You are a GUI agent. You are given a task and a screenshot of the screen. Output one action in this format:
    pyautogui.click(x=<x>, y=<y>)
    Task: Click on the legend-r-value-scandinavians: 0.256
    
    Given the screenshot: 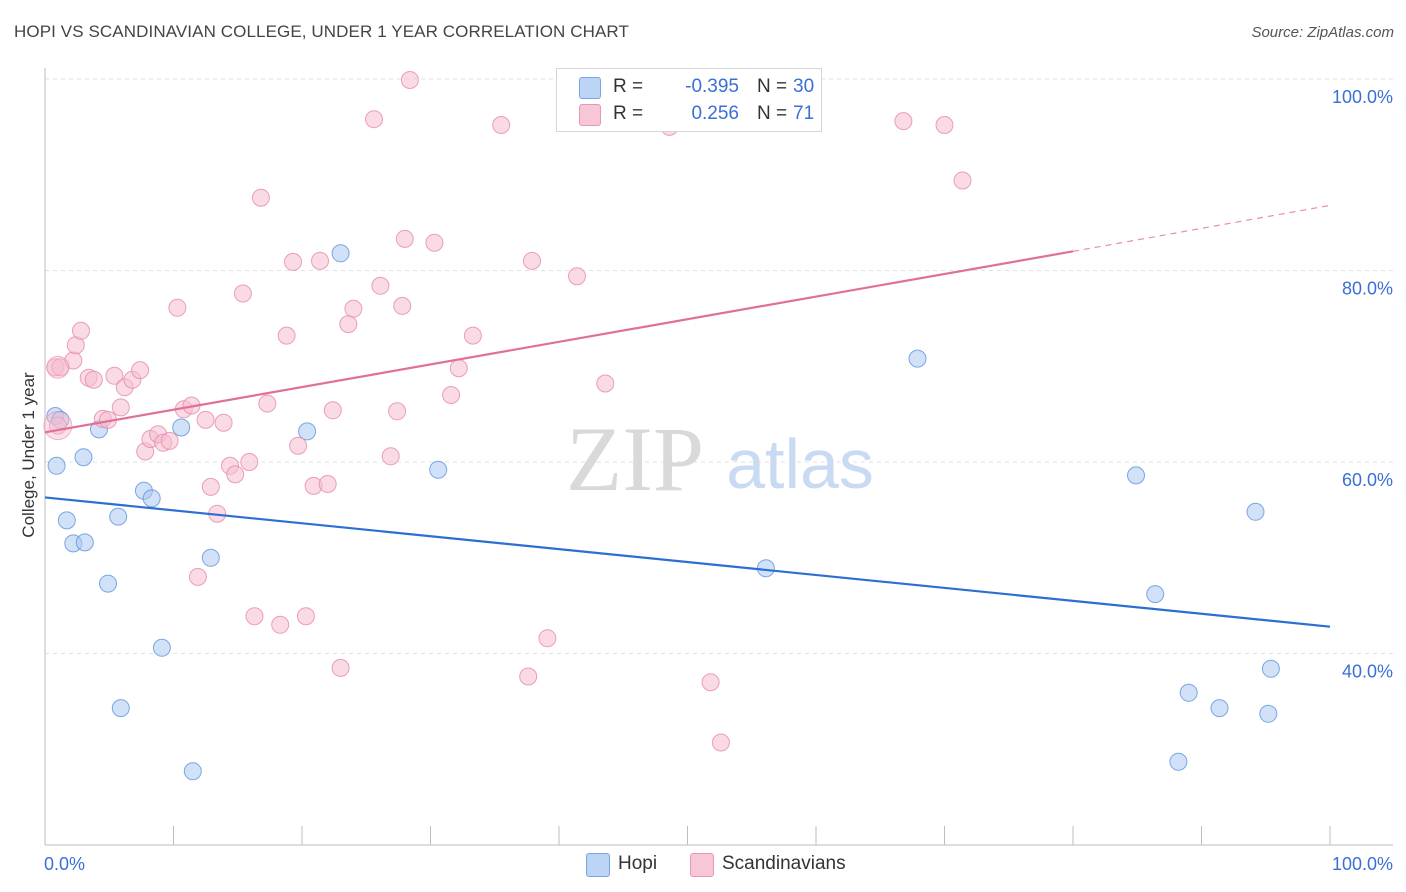 What is the action you would take?
    pyautogui.click(x=715, y=113)
    